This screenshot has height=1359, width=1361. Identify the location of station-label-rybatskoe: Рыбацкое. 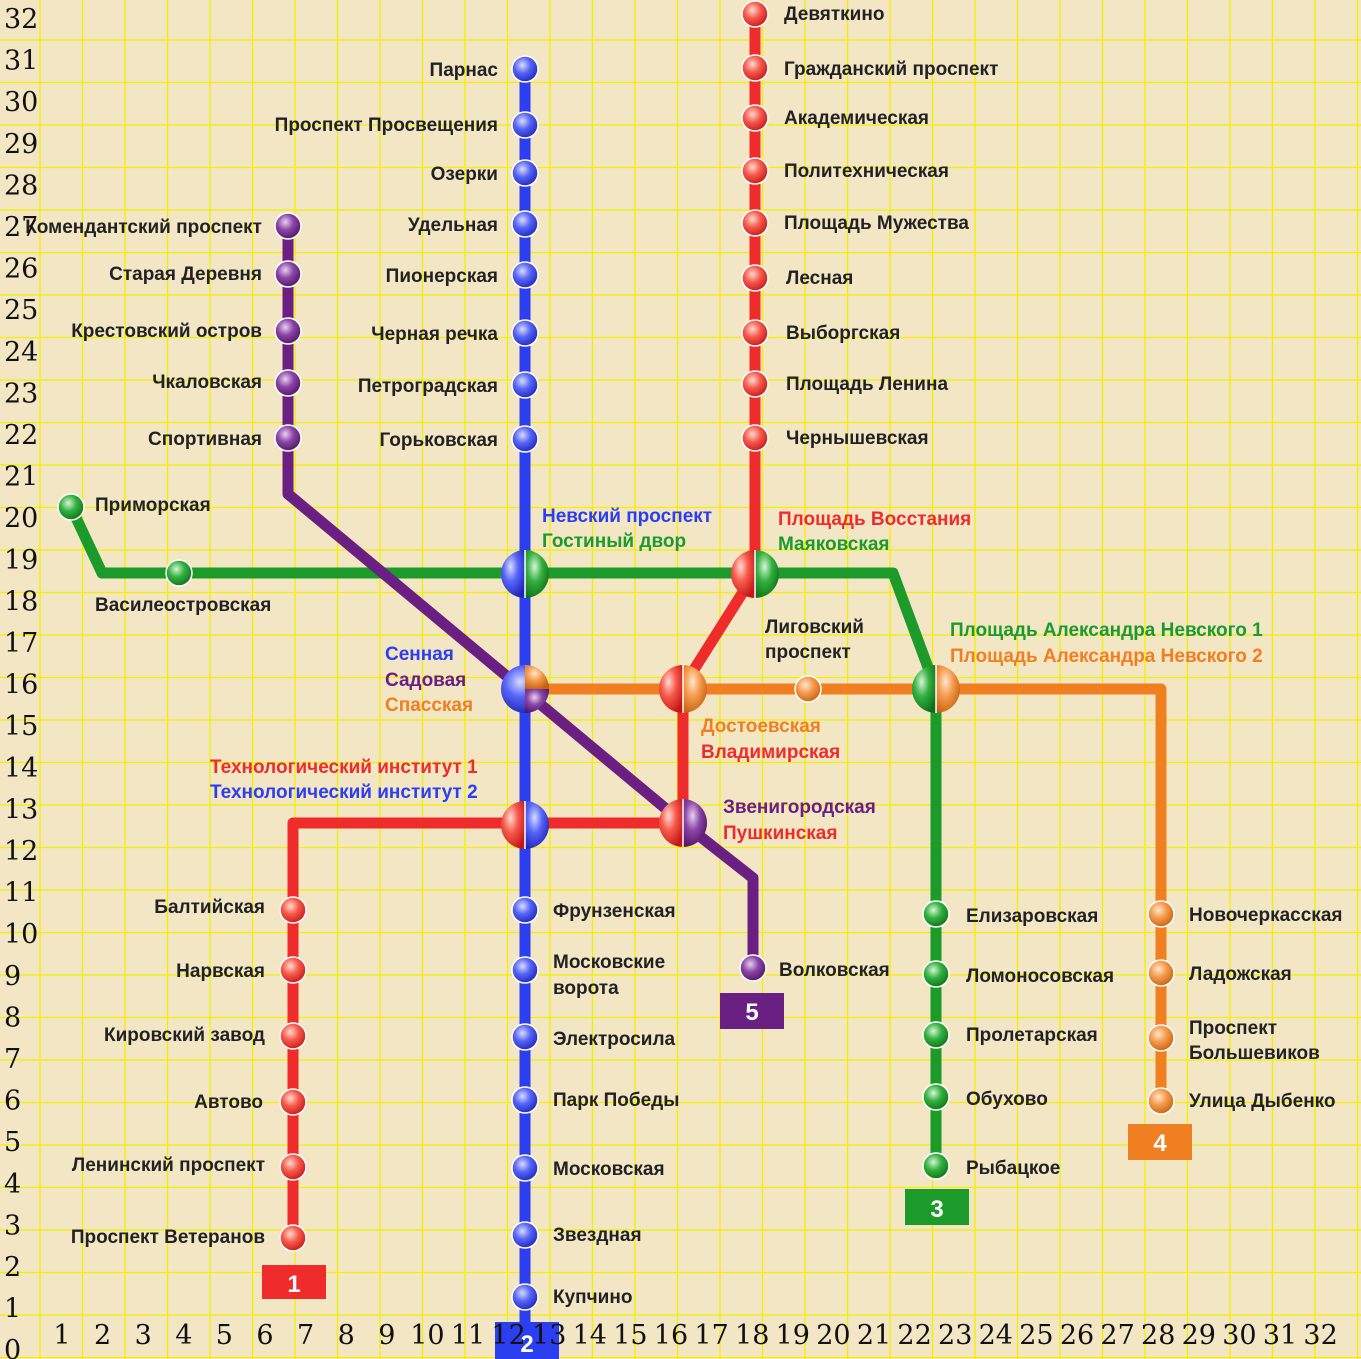
(1013, 1168).